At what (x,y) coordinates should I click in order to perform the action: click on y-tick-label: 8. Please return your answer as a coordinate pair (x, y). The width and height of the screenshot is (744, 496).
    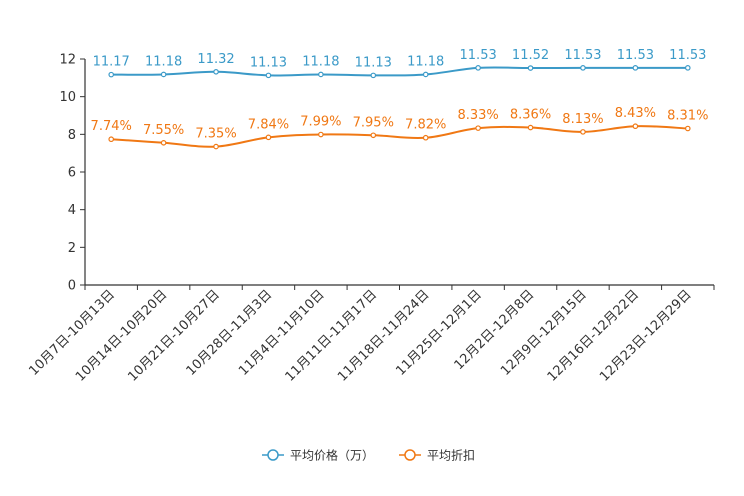
    Looking at the image, I should click on (72, 135).